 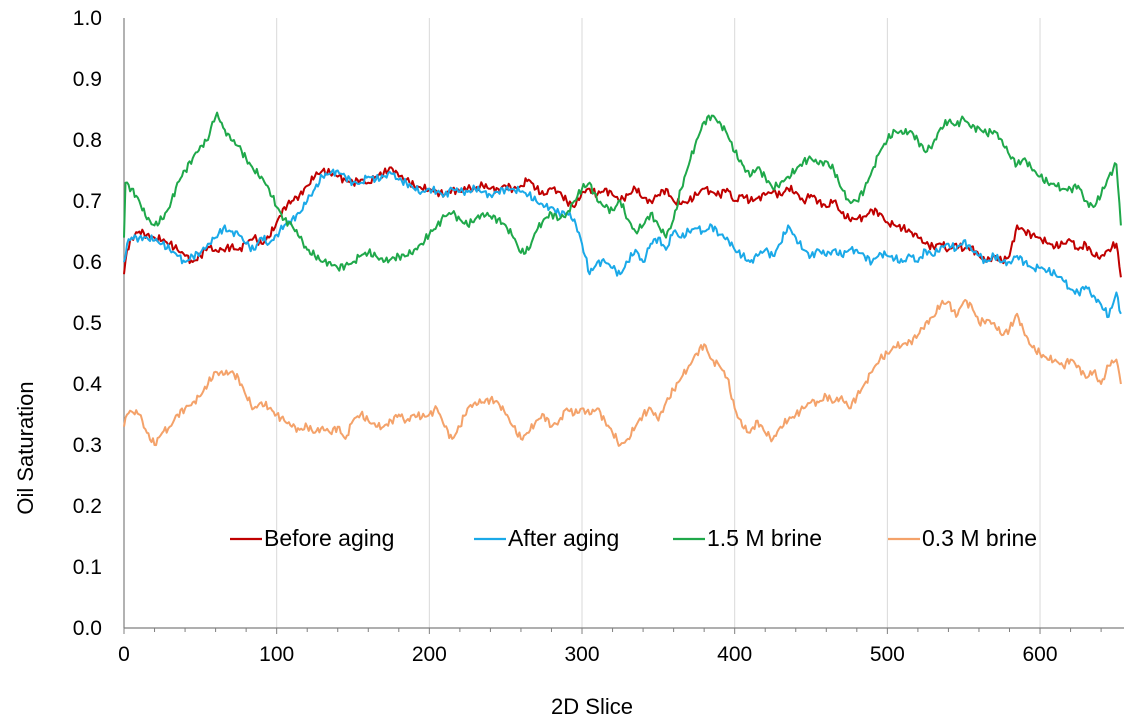 What do you see at coordinates (979, 538) in the screenshot?
I see `legend-label-0-3-m-brine: 0.3 M brine` at bounding box center [979, 538].